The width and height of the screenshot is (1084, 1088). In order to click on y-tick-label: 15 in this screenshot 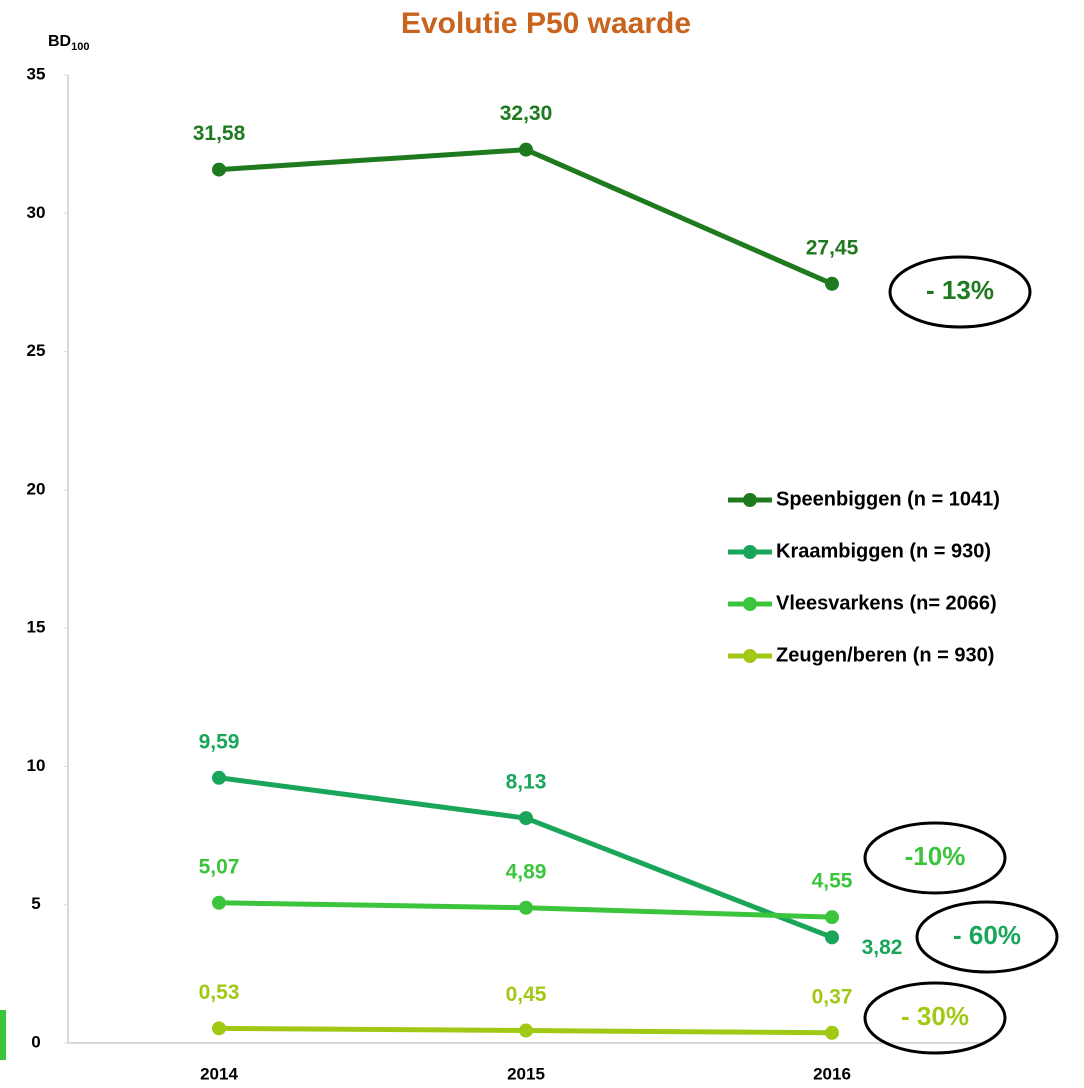, I will do `click(36, 627)`.